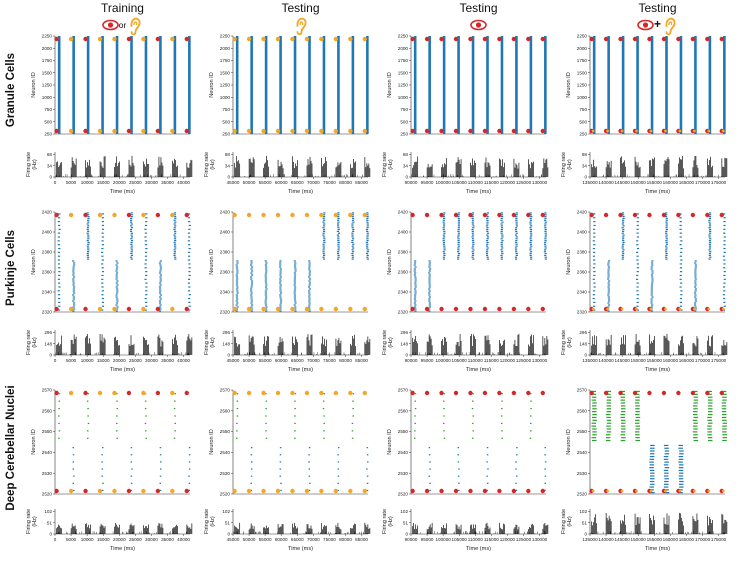  I want to click on y-tick-label: 2360, so click(47, 272).